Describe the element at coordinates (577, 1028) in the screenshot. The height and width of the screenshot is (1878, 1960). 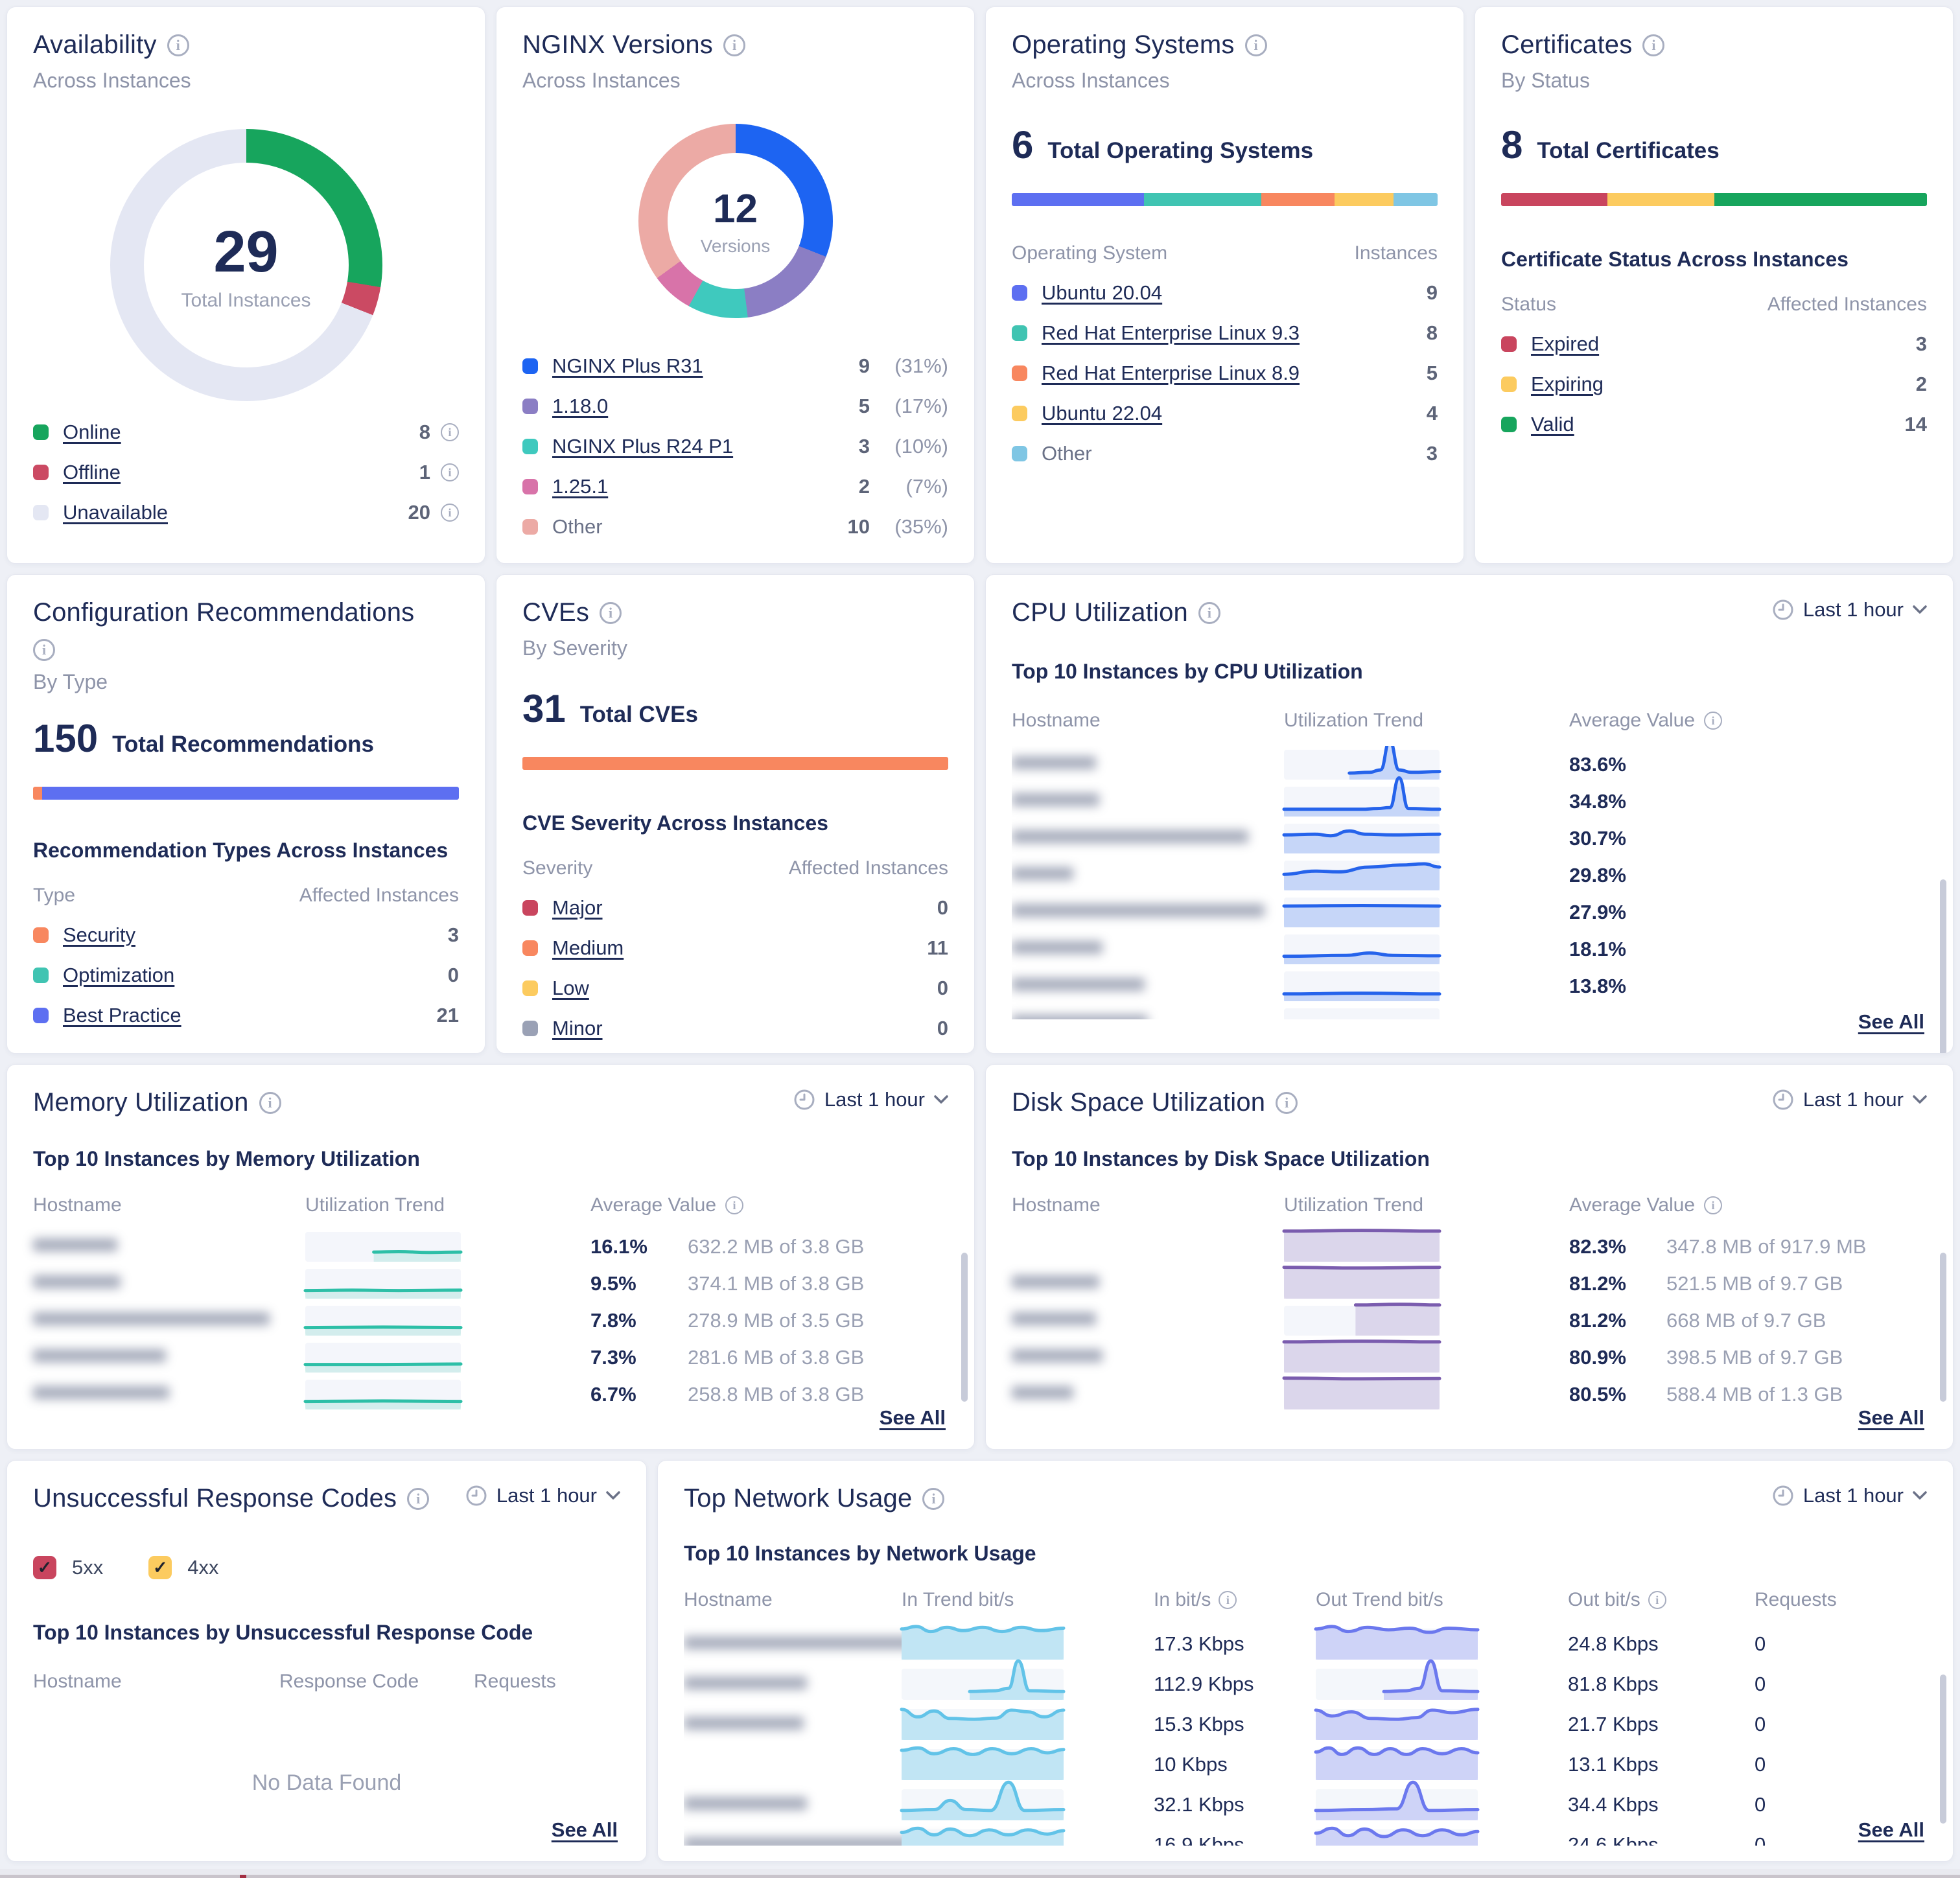
I see `legend-label: Minor` at that location.